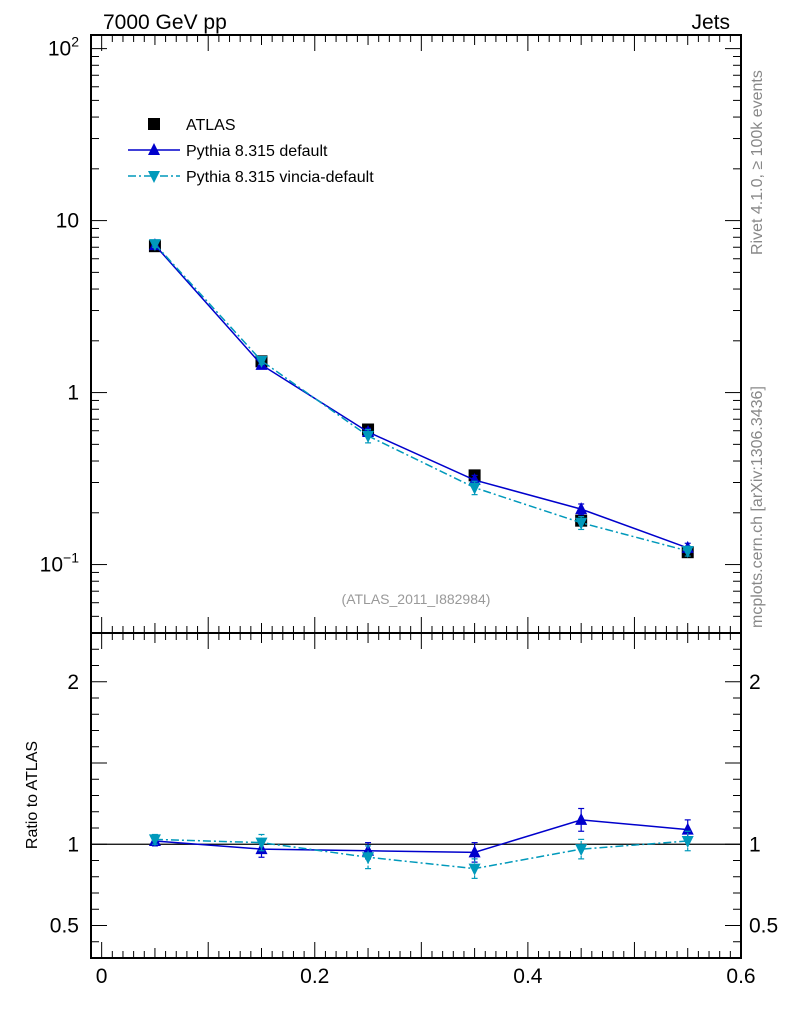 Image resolution: width=786 pixels, height=1024 pixels. What do you see at coordinates (64, 926) in the screenshot?
I see `ratio-y-tick-label-left: 0.5` at bounding box center [64, 926].